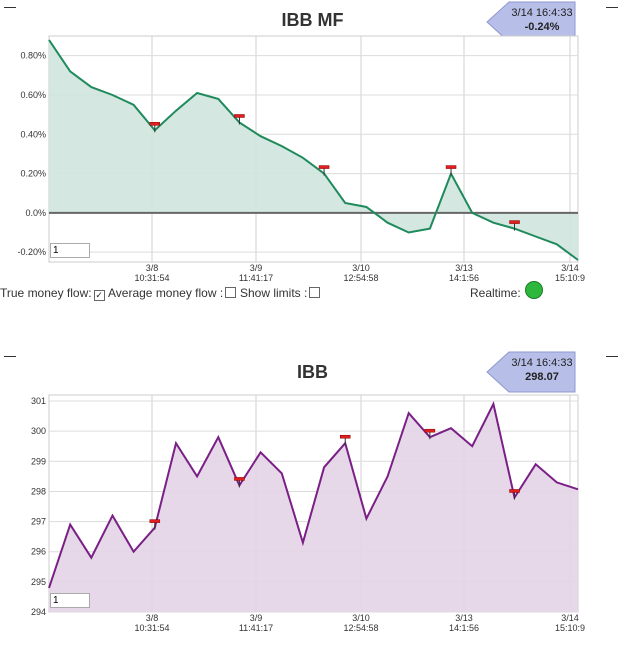 Image resolution: width=625 pixels, height=653 pixels. I want to click on mf-x-tick-time: 12:54:58, so click(360, 278).